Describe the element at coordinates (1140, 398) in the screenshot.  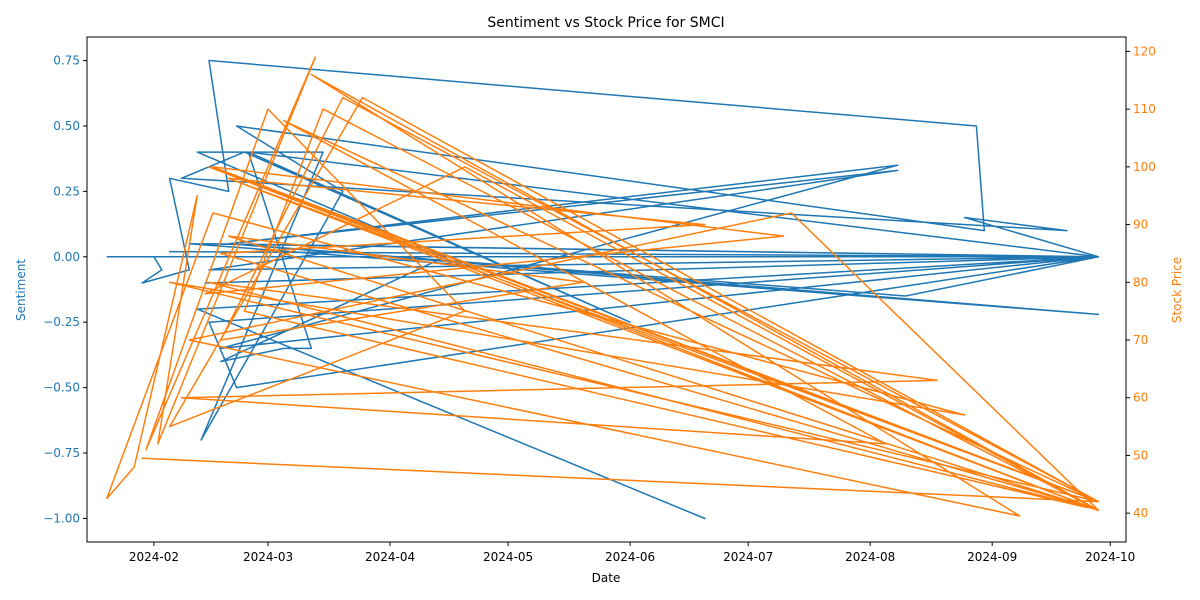
I see `y-right-tick-label: 60` at that location.